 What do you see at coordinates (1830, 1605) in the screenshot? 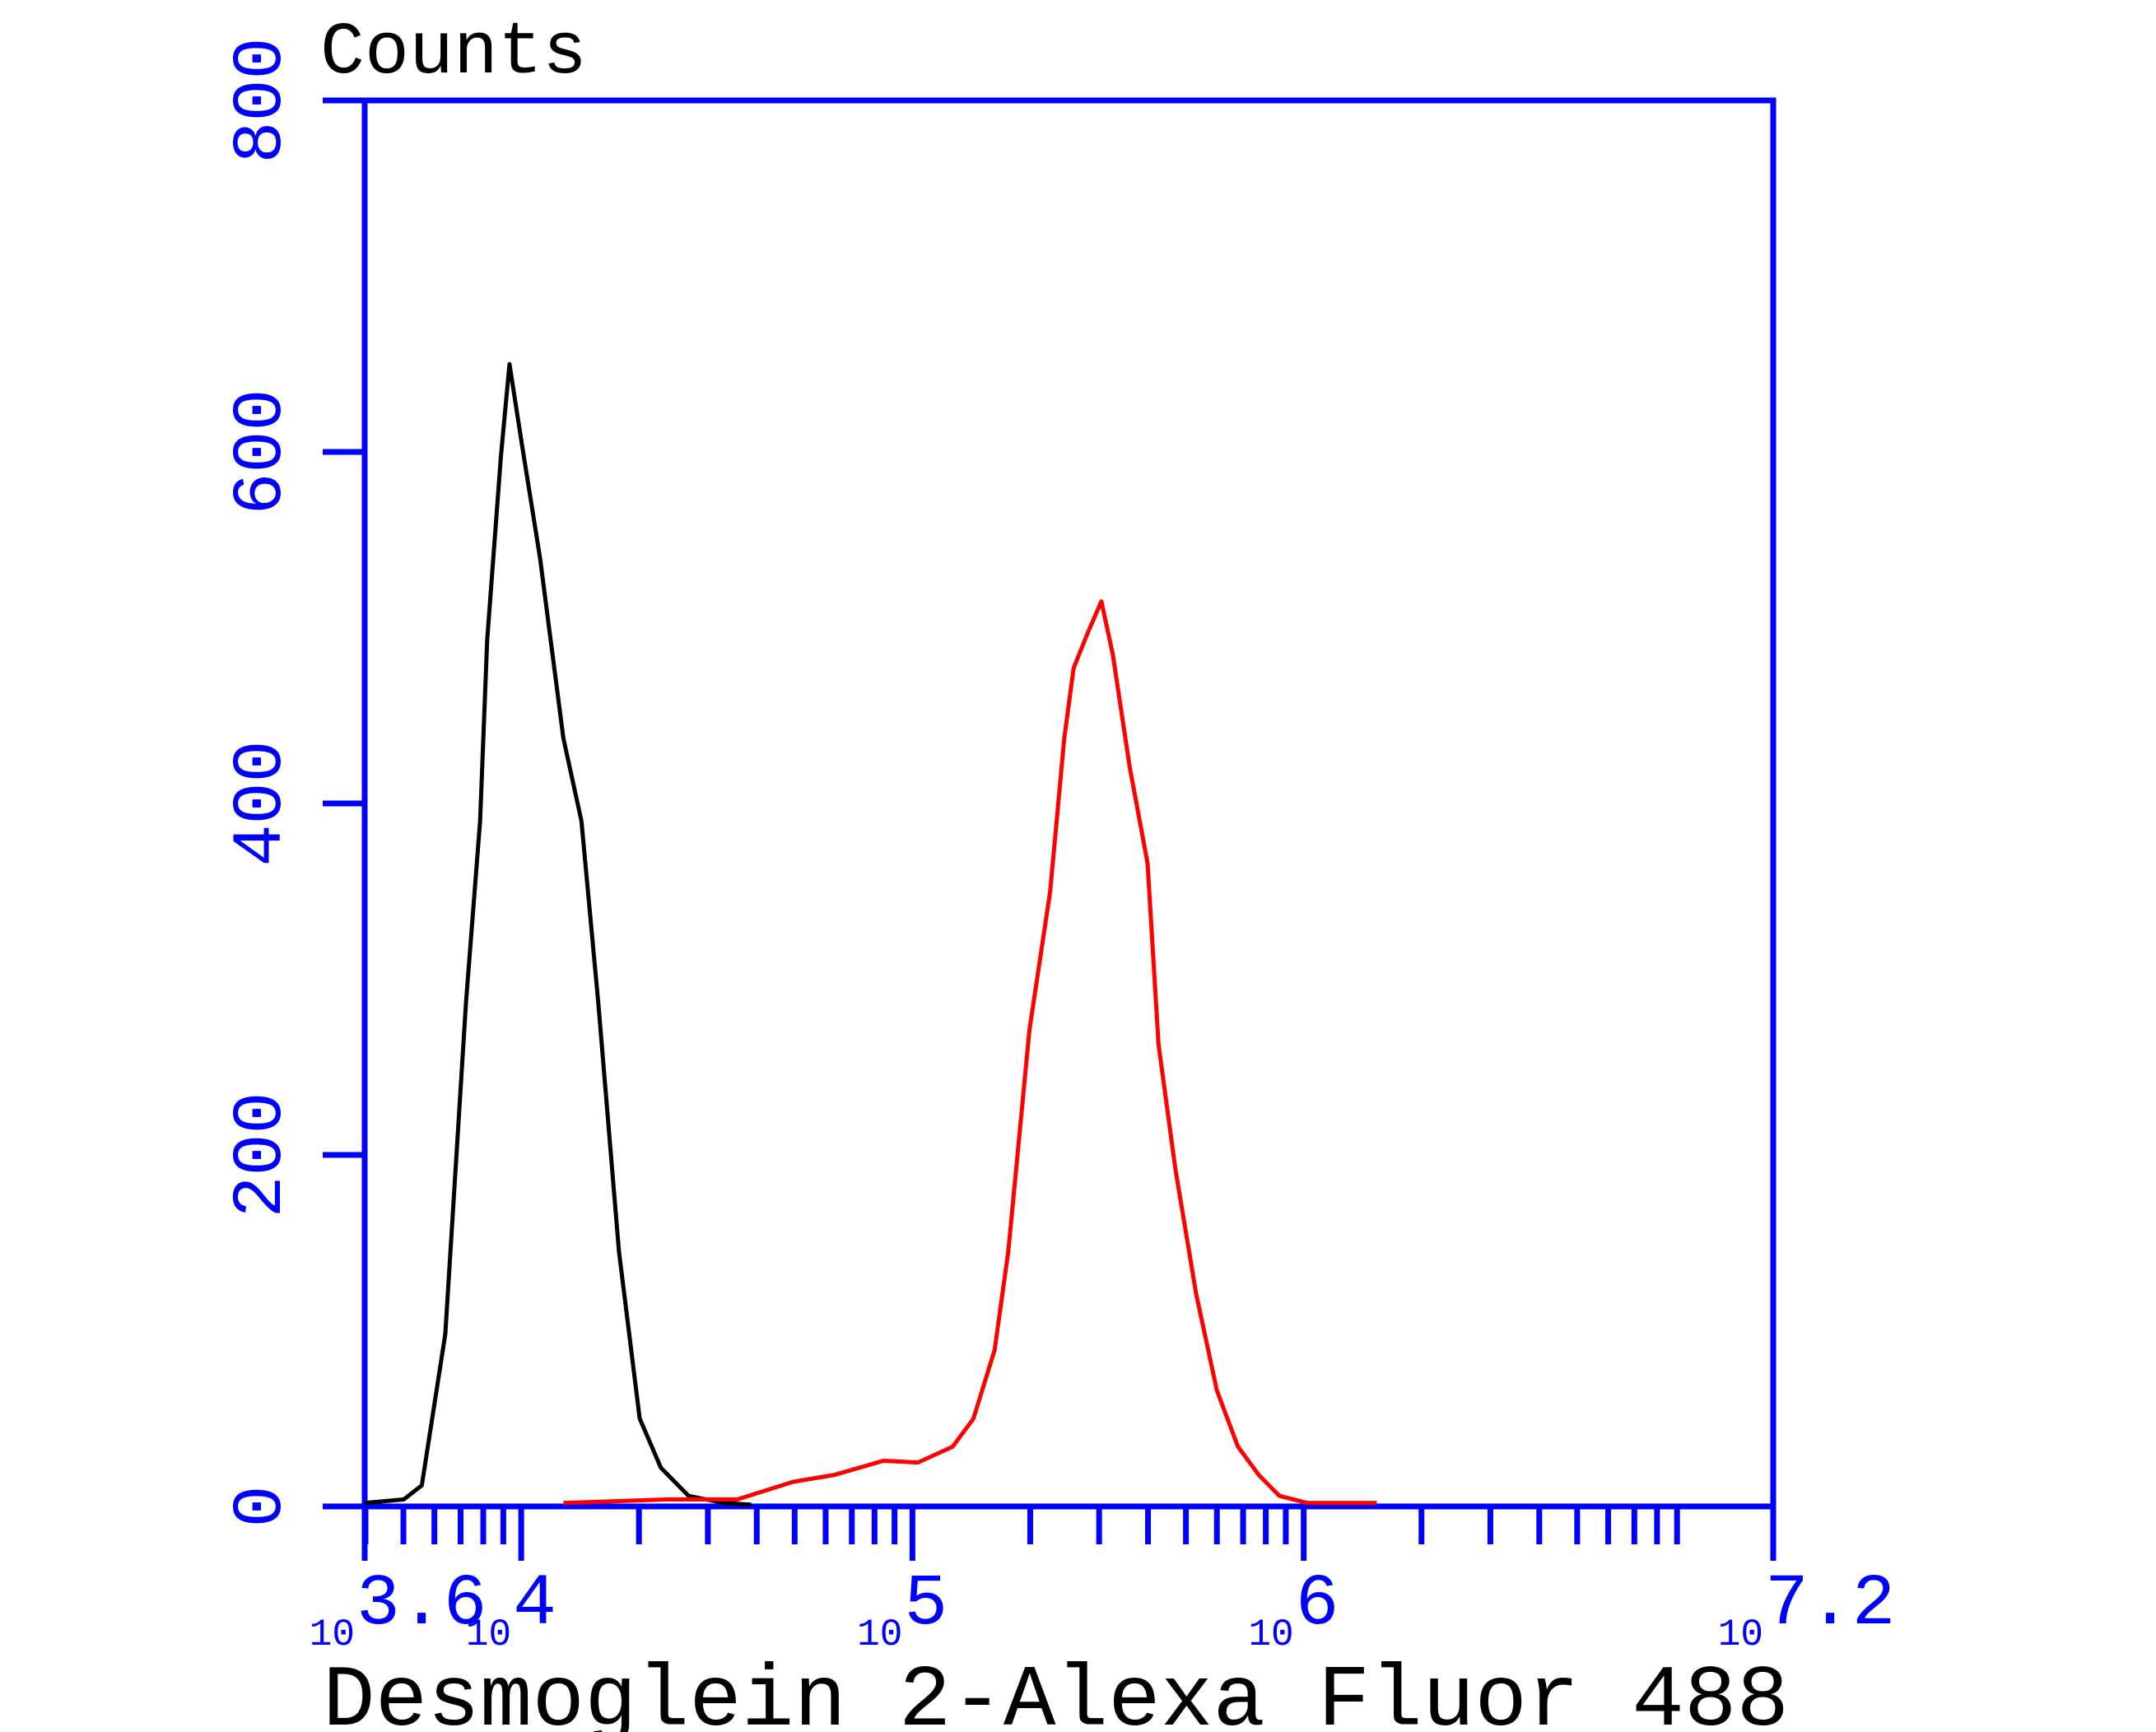
I see `x-tick-label: 7.2` at bounding box center [1830, 1605].